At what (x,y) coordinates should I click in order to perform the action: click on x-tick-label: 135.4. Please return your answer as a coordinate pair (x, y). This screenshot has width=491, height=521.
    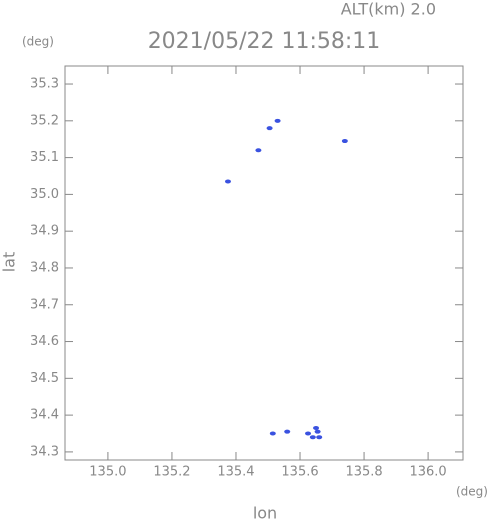
    Looking at the image, I should click on (235, 472).